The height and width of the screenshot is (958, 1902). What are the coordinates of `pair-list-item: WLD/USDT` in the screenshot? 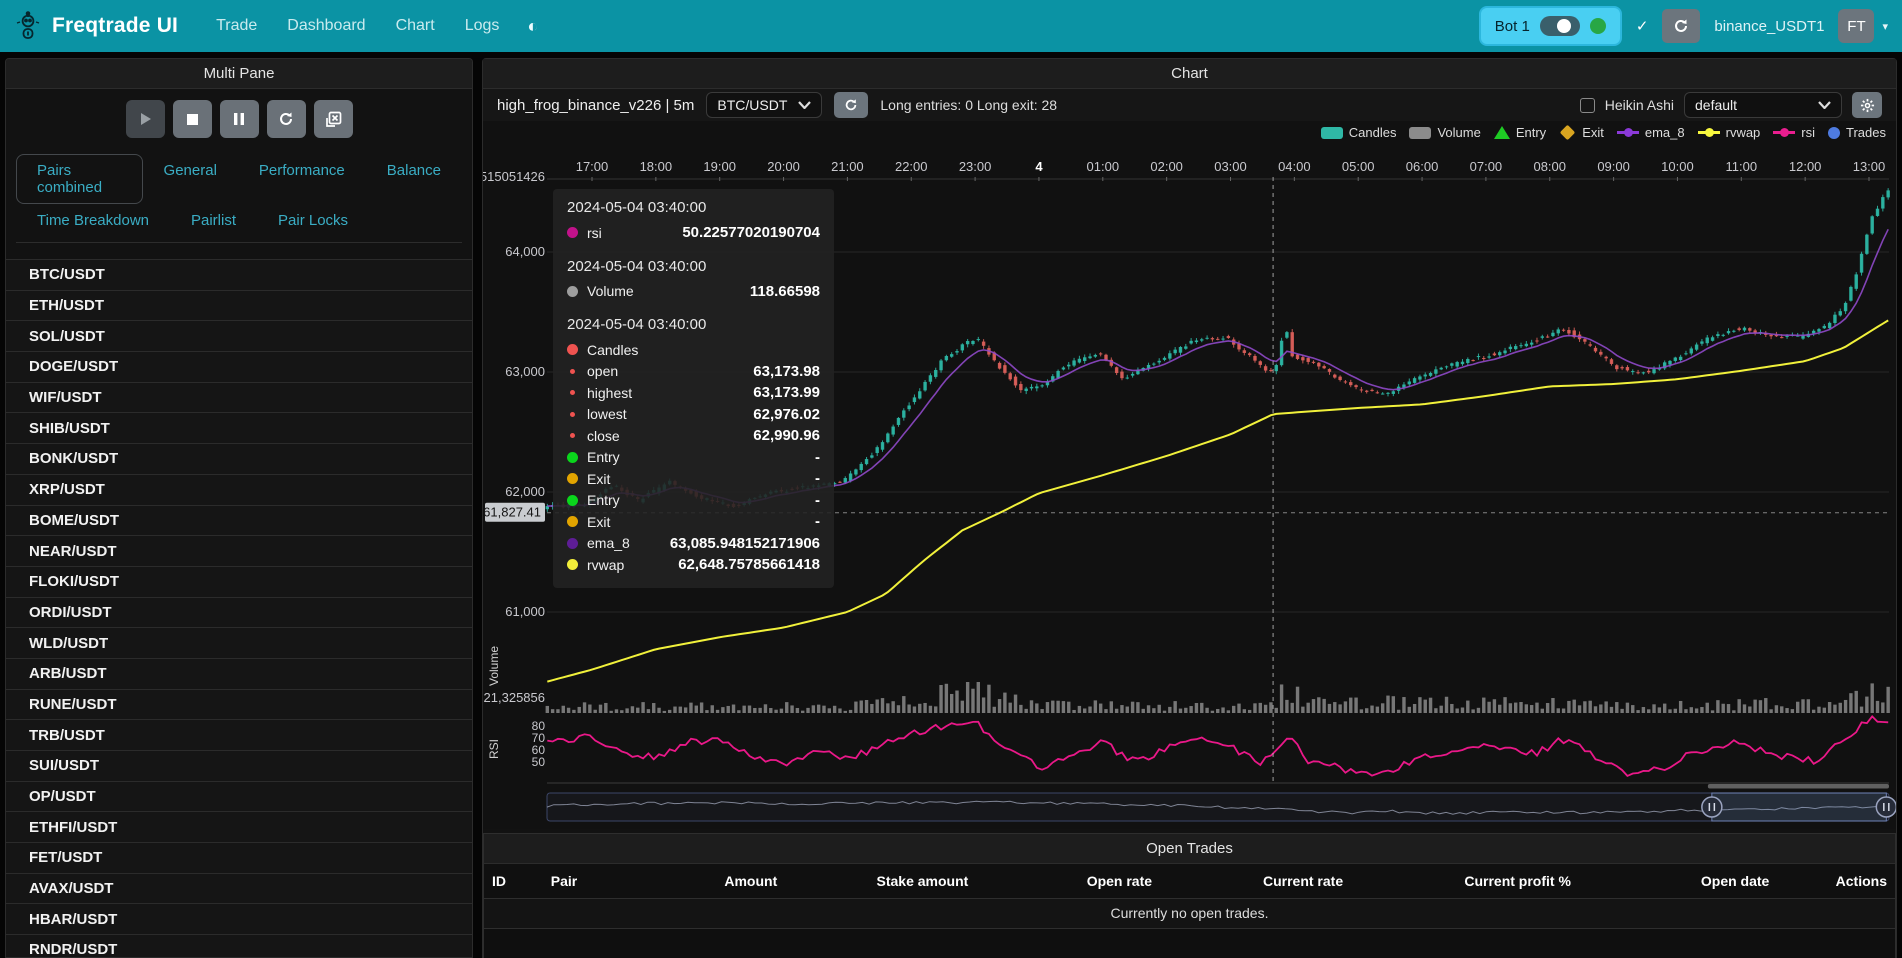 It's located at (239, 643).